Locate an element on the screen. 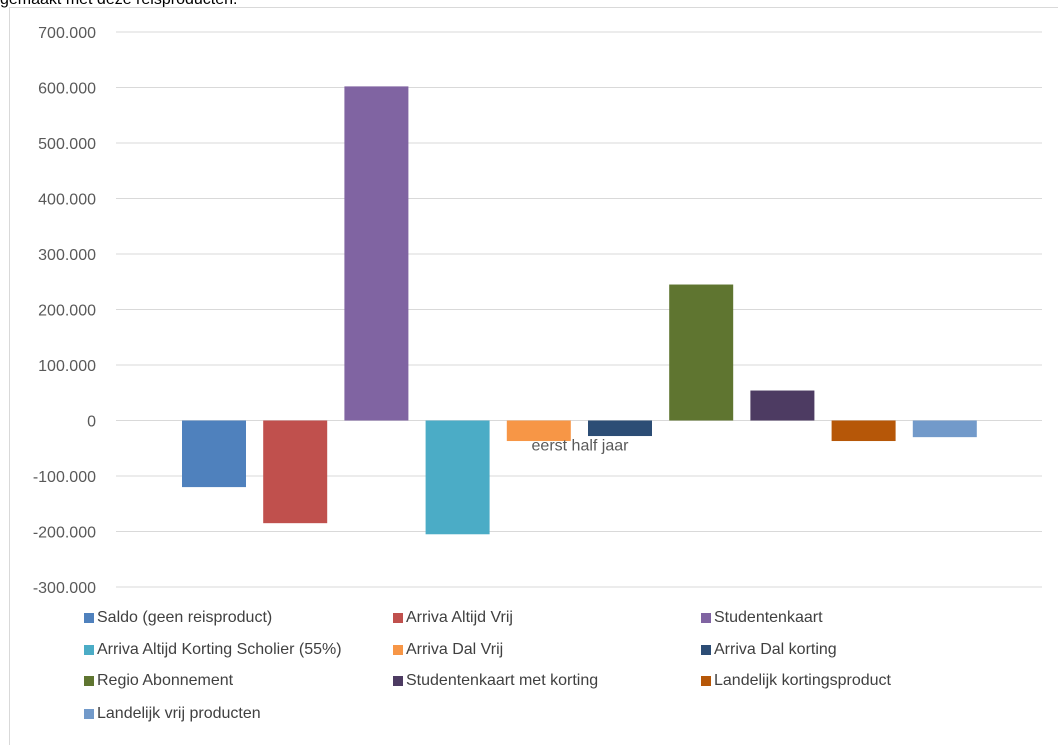  x-category-label: eerst half jaar is located at coordinates (581, 446).